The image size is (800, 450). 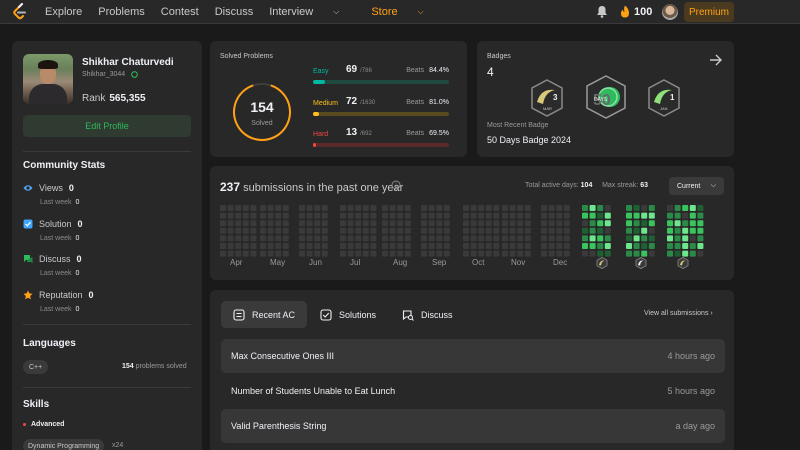 What do you see at coordinates (64, 12) in the screenshot?
I see `nav-explore: Explore` at bounding box center [64, 12].